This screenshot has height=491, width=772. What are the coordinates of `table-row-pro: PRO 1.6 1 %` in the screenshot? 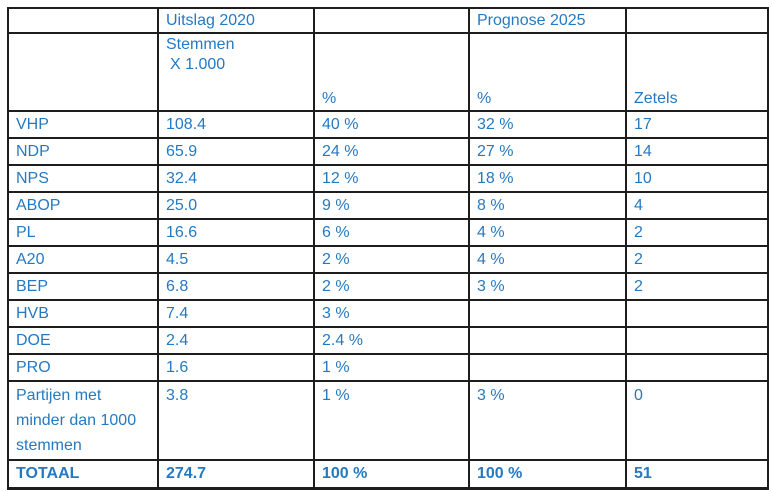 It's located at (388, 367).